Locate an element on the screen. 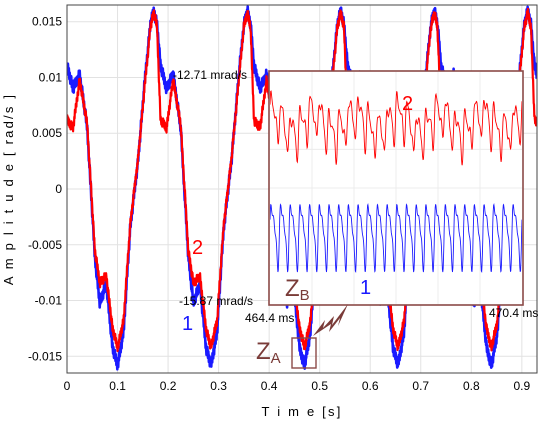  annotation-lower-value: -15.87 mrad/s is located at coordinates (216, 301).